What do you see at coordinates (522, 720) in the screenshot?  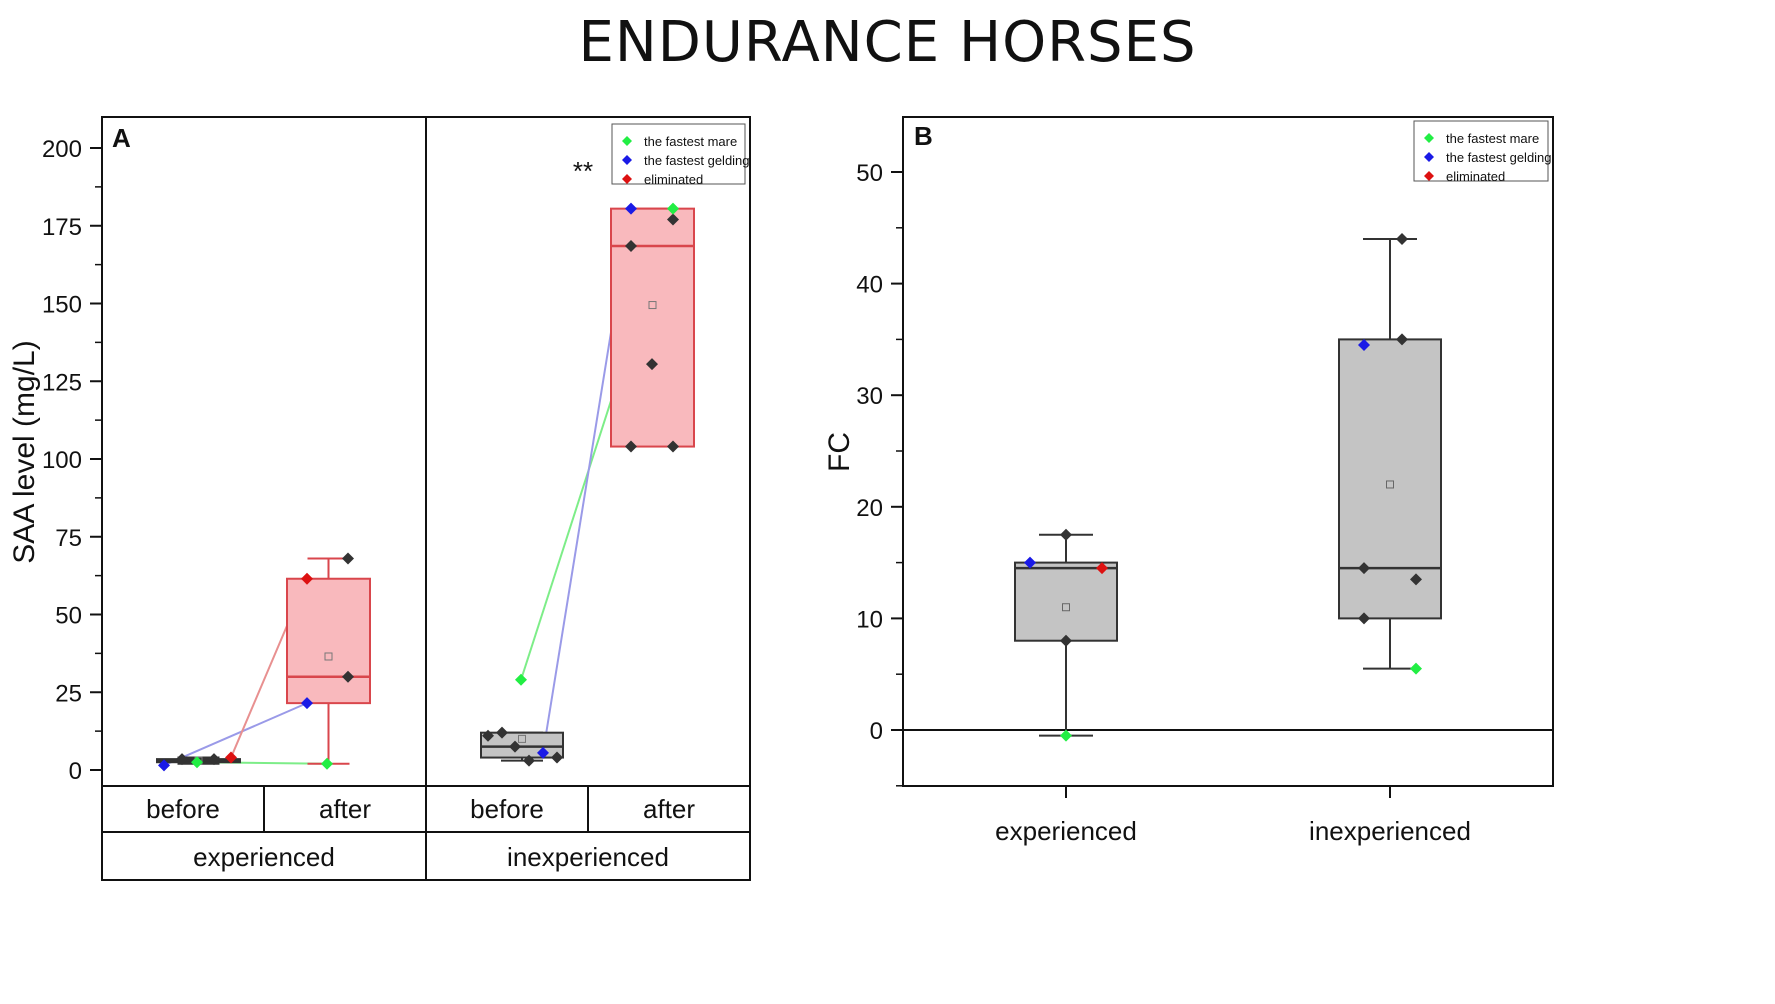 I see `box-group-before-inexperienced` at bounding box center [522, 720].